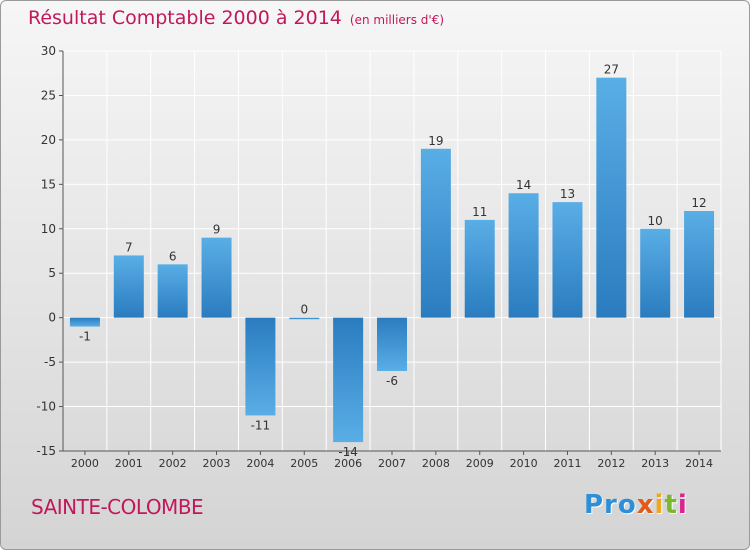 The width and height of the screenshot is (750, 550). What do you see at coordinates (261, 425) in the screenshot?
I see `data-label: -11` at bounding box center [261, 425].